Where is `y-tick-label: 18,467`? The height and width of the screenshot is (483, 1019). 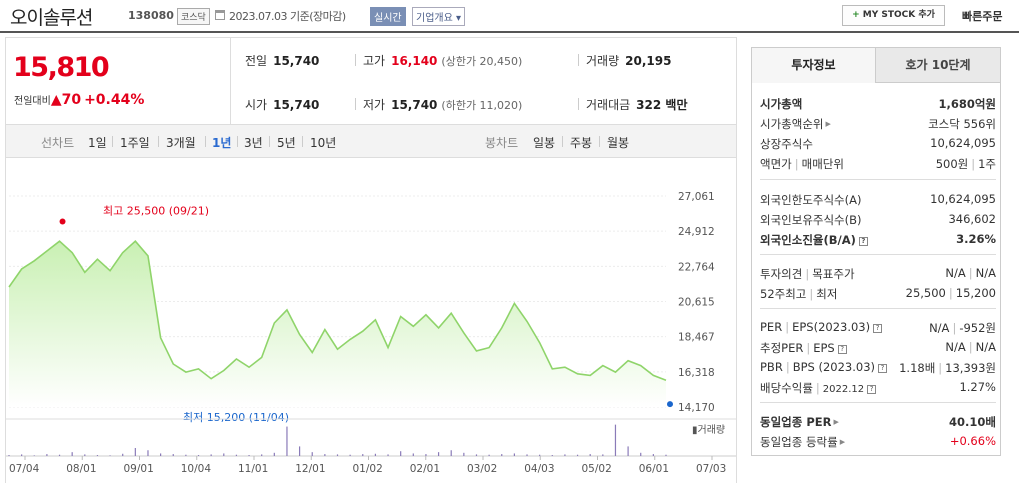 y-tick-label: 18,467 is located at coordinates (696, 338).